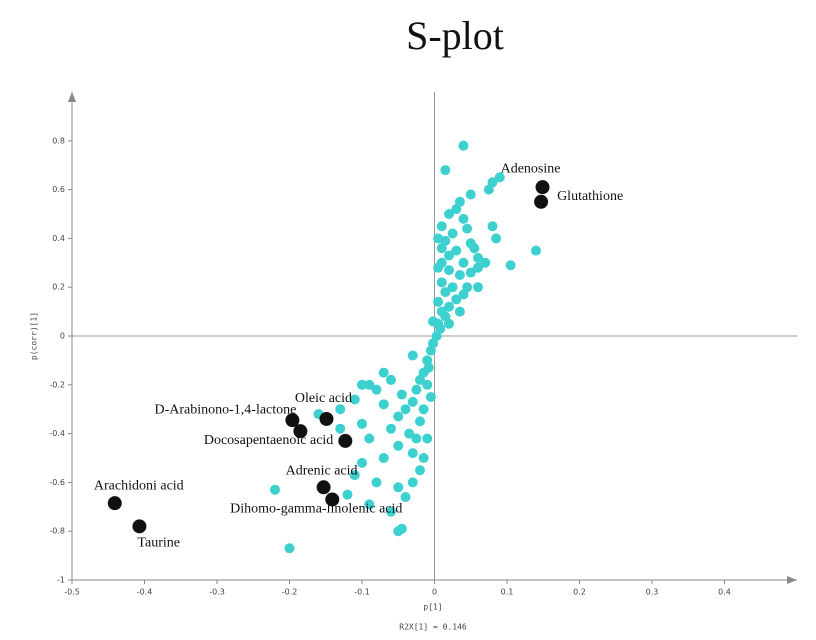 The image size is (816, 640). What do you see at coordinates (57, 433) in the screenshot?
I see `y-tick-label: -0.4` at bounding box center [57, 433].